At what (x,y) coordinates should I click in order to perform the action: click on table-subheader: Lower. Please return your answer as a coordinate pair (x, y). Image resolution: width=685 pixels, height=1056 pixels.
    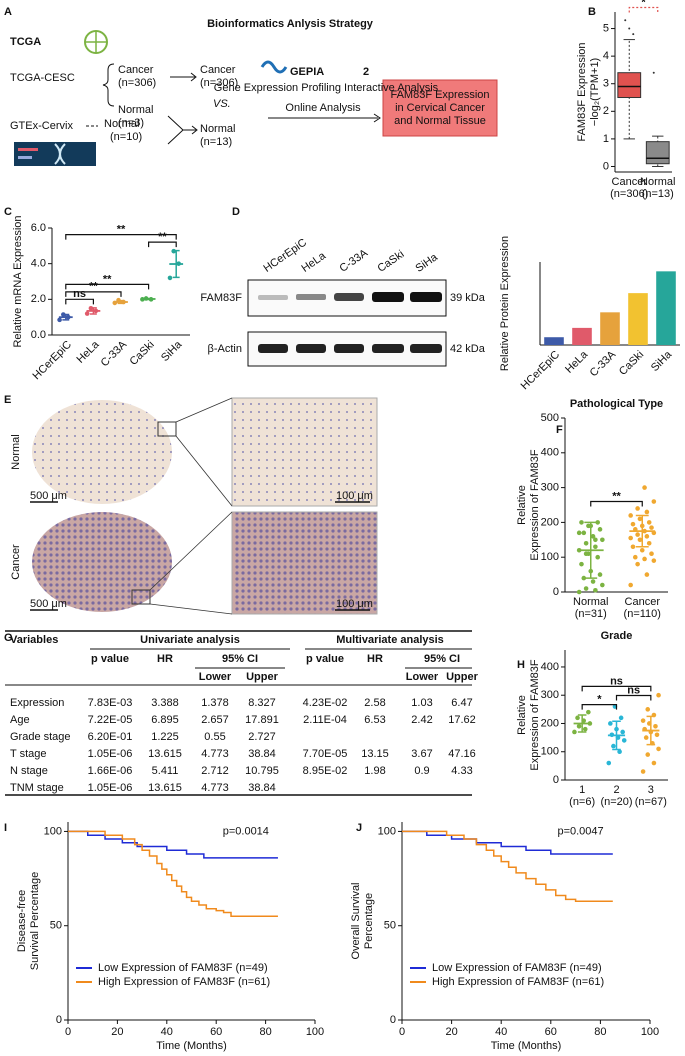
    Looking at the image, I should click on (422, 677).